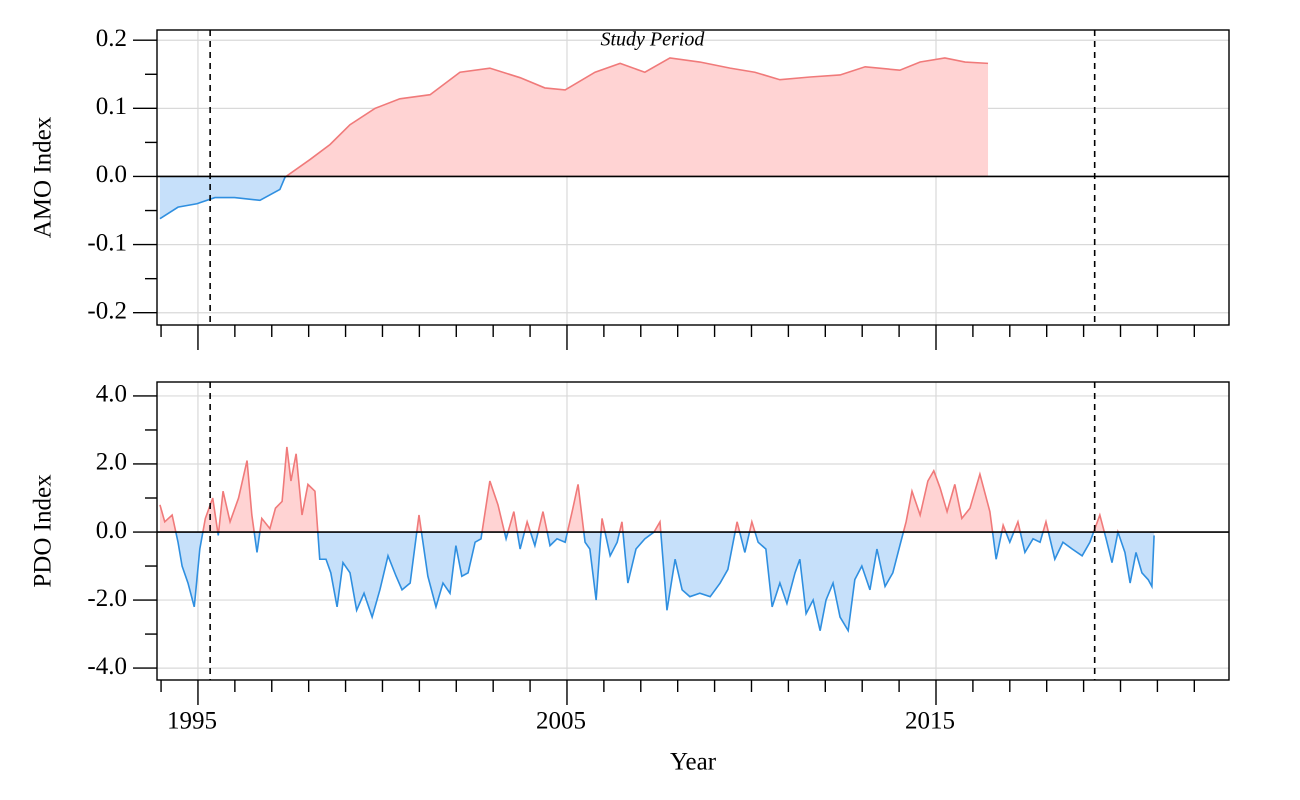 The height and width of the screenshot is (800, 1300). Describe the element at coordinates (693, 762) in the screenshot. I see `x-axis-title: Year` at that location.